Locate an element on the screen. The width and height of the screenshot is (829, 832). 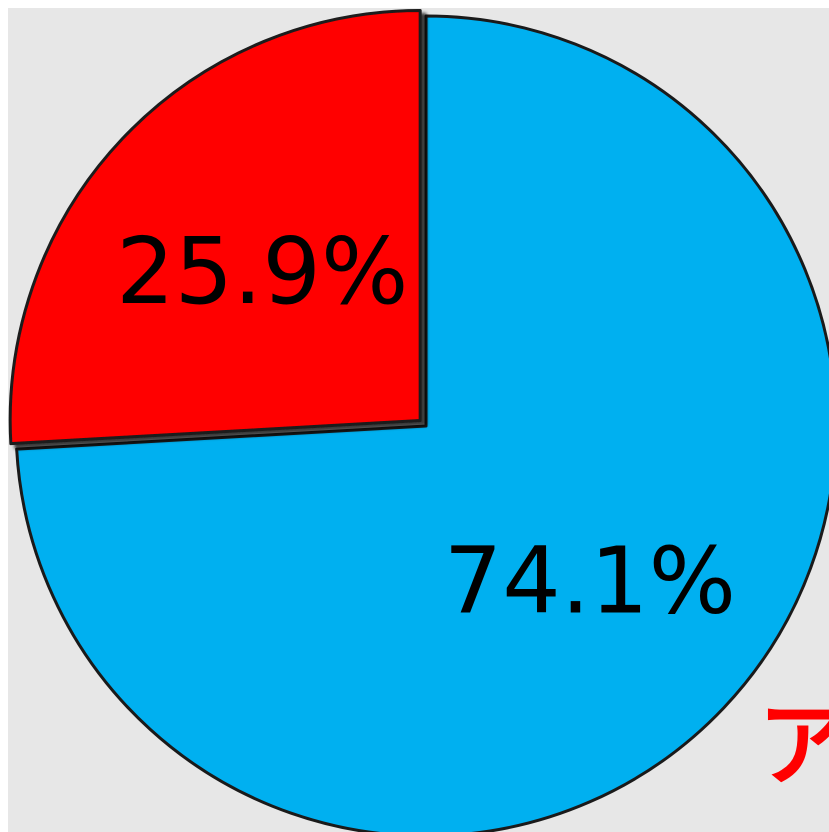
pie-slice-label-0: 74.1% is located at coordinates (590, 580).